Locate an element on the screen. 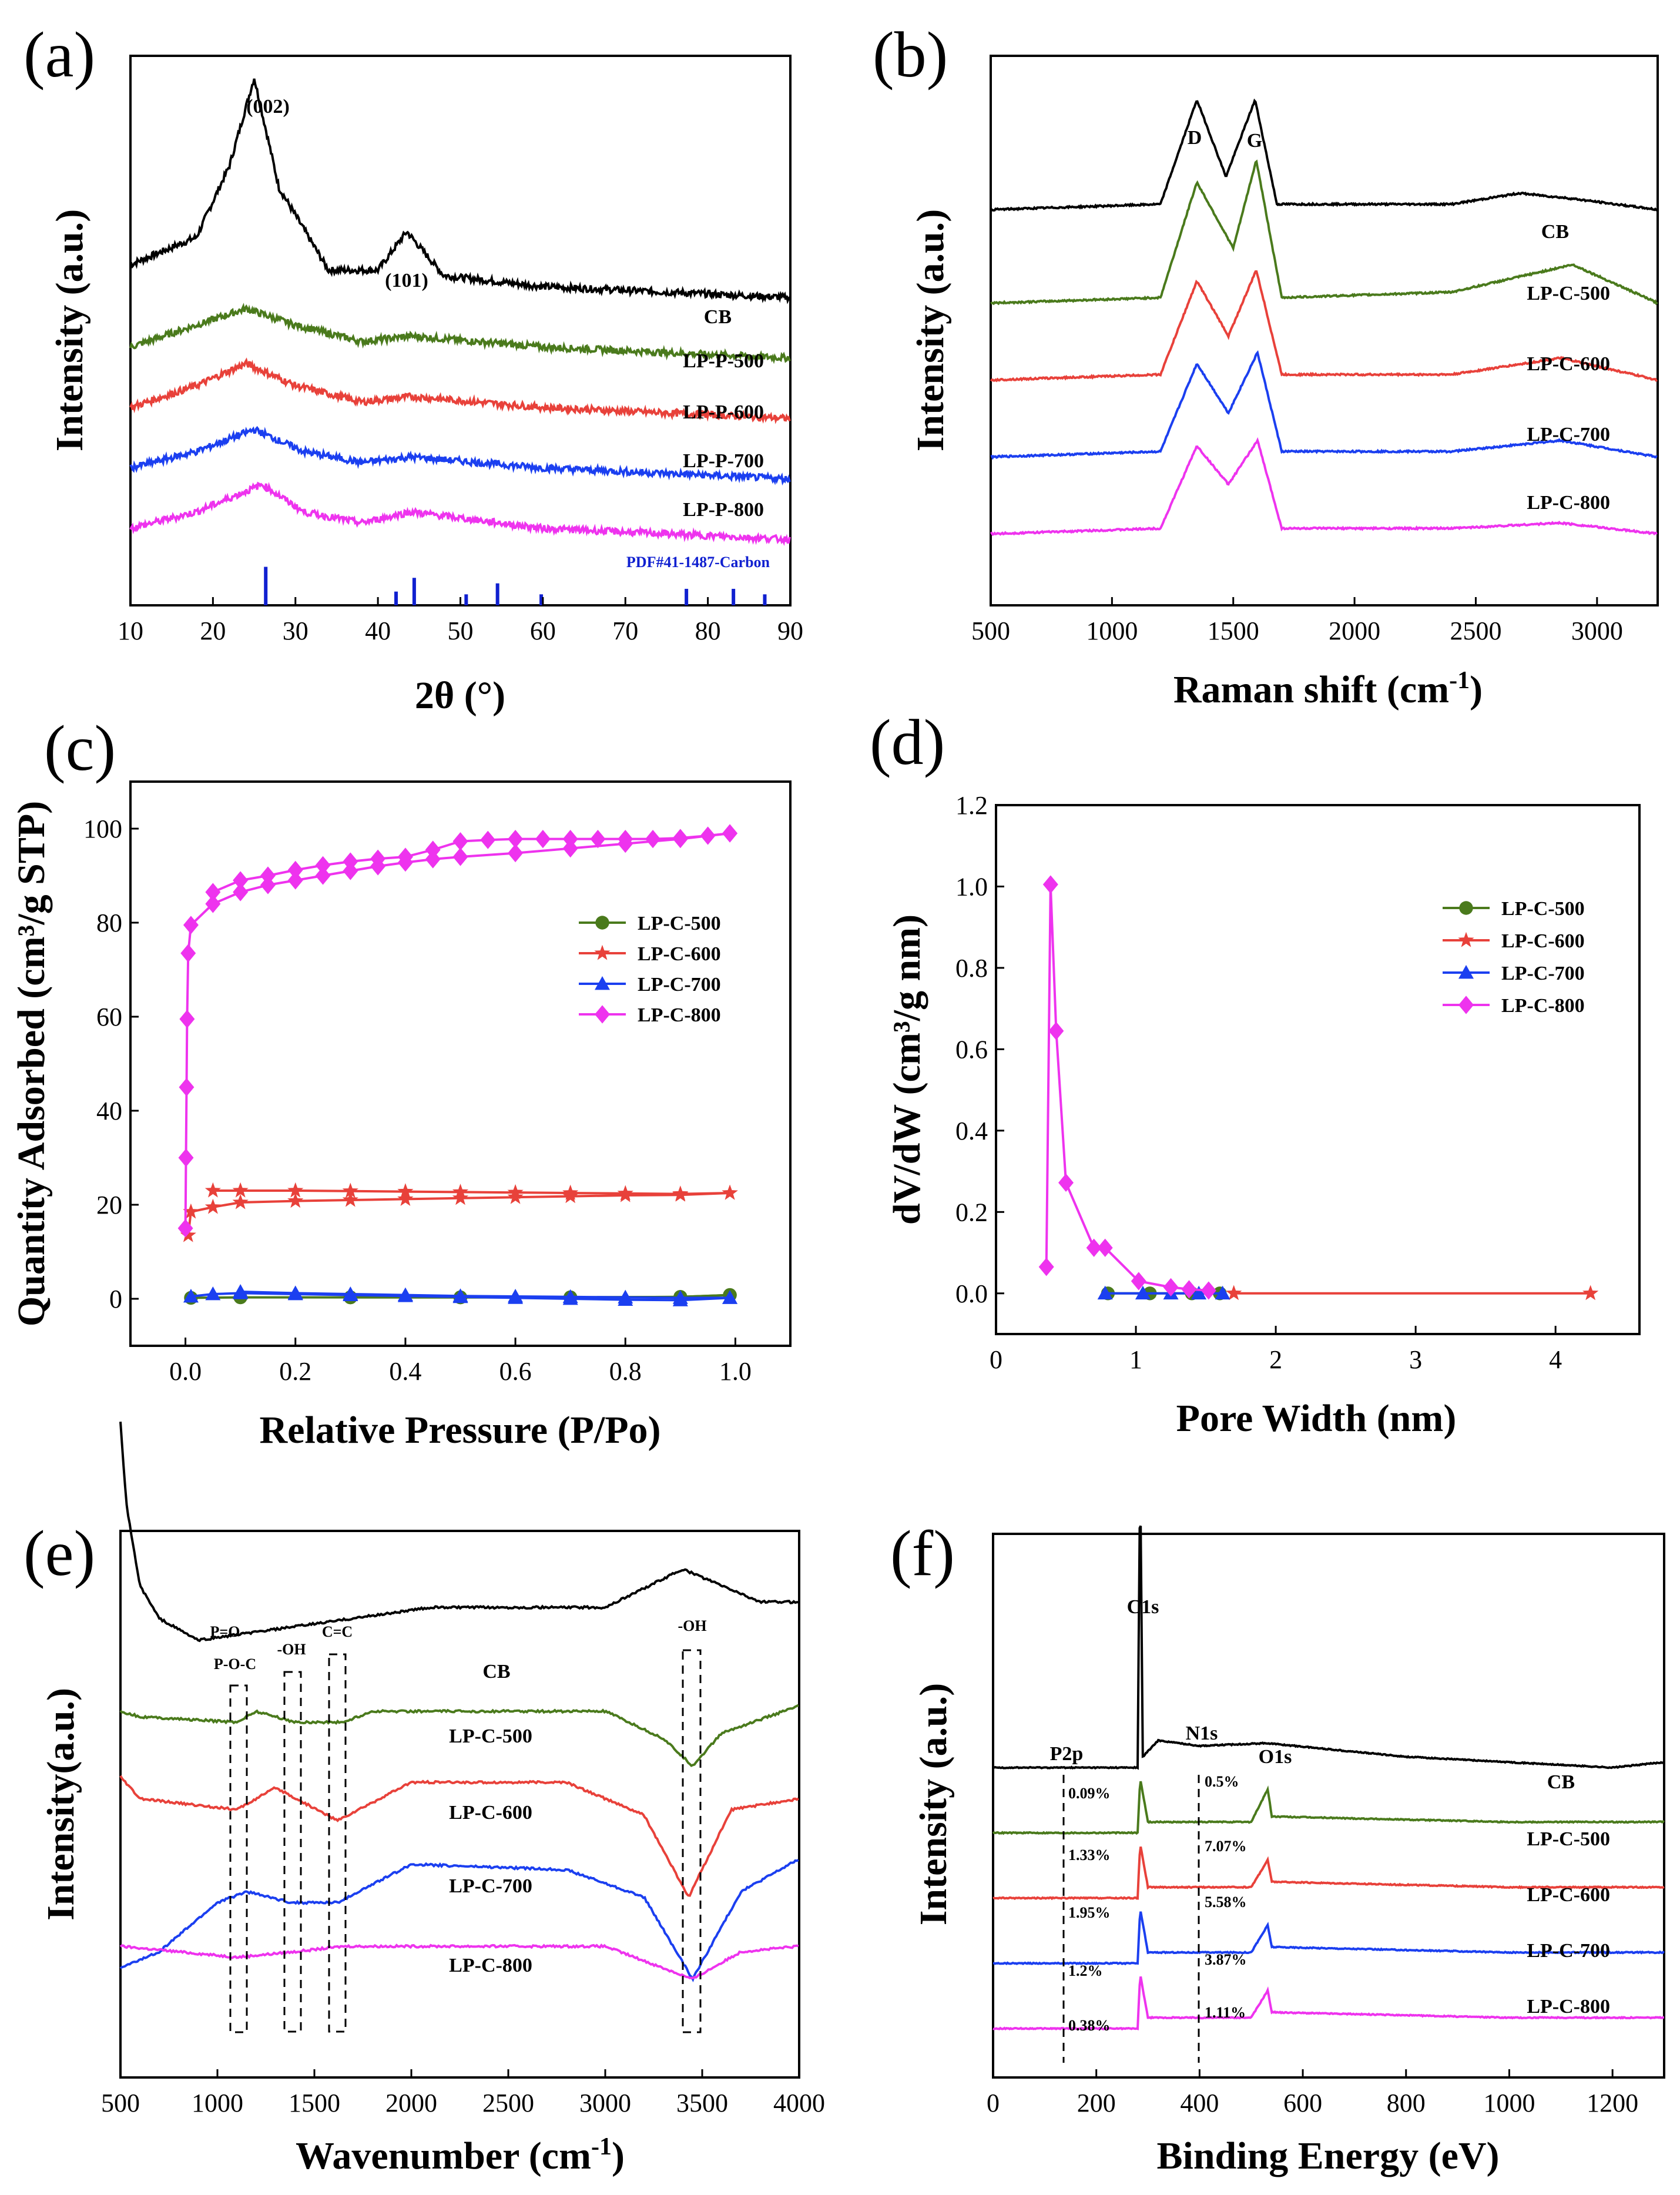 The image size is (1680, 2195). y-tick-label-c: 0 is located at coordinates (115, 1299).